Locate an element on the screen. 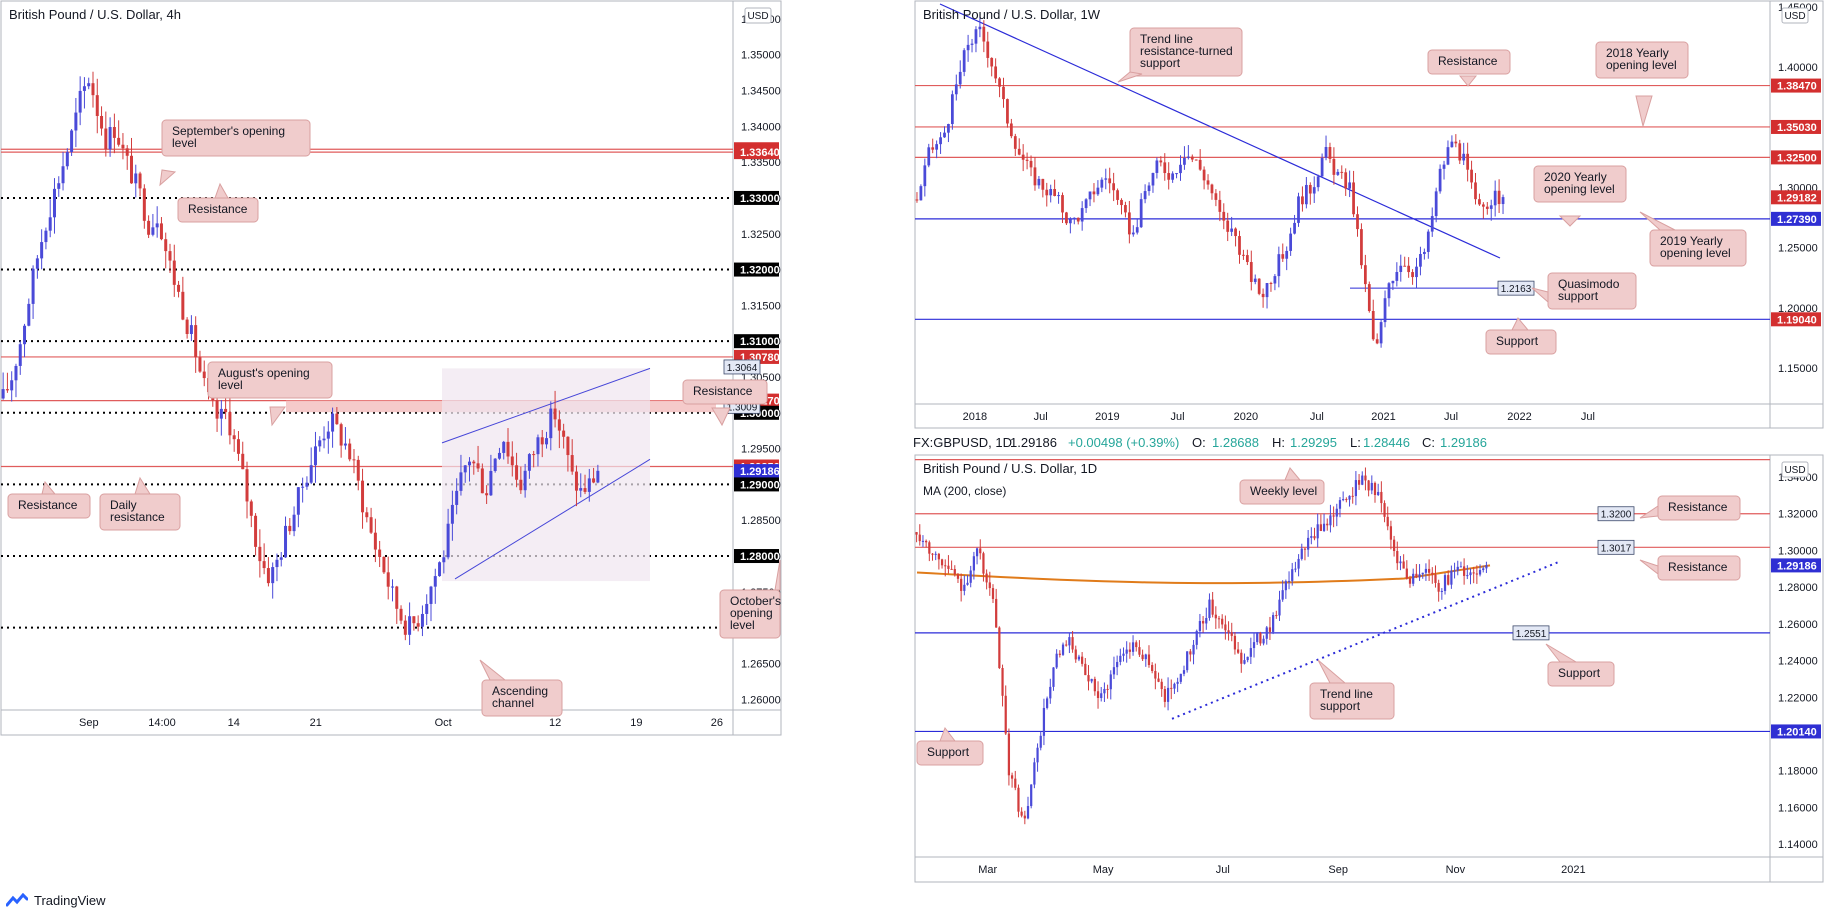 This screenshot has height=912, width=1824. tradingview-footer: TradingView is located at coordinates (53, 900).